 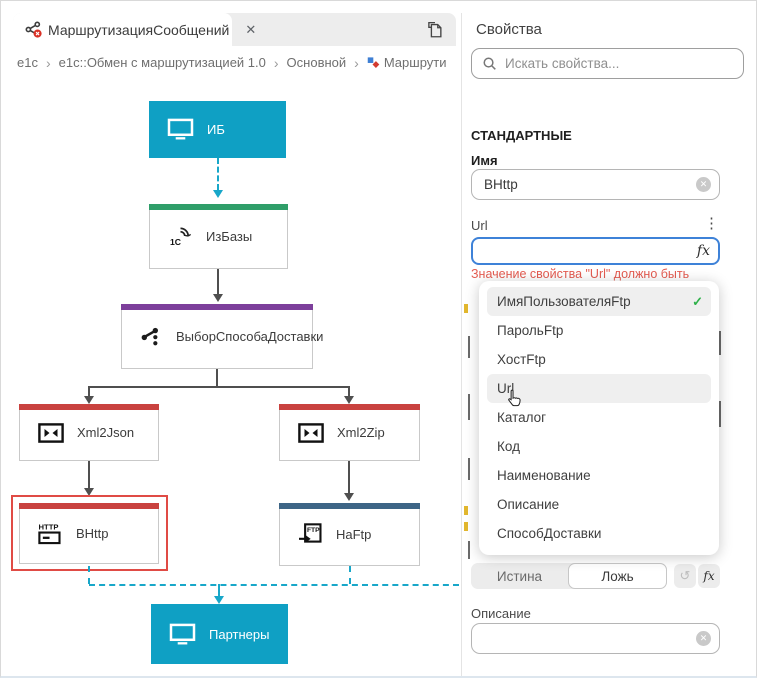 What do you see at coordinates (521, 135) in the screenshot?
I see `section-standard: СТАНДАРТНЫЕ` at bounding box center [521, 135].